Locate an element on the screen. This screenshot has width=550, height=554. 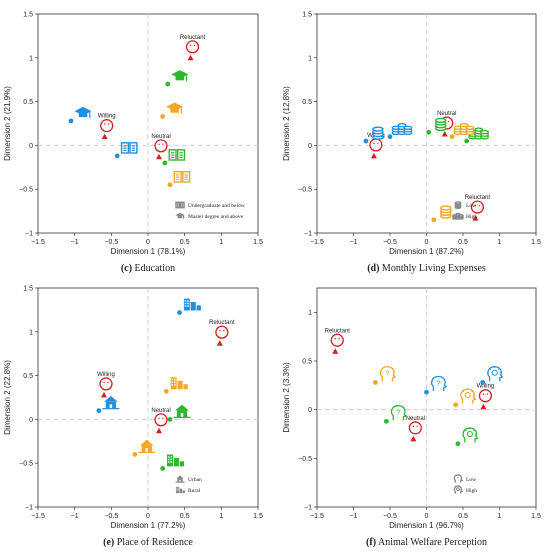
caption-letter: (d) is located at coordinates (373, 268).